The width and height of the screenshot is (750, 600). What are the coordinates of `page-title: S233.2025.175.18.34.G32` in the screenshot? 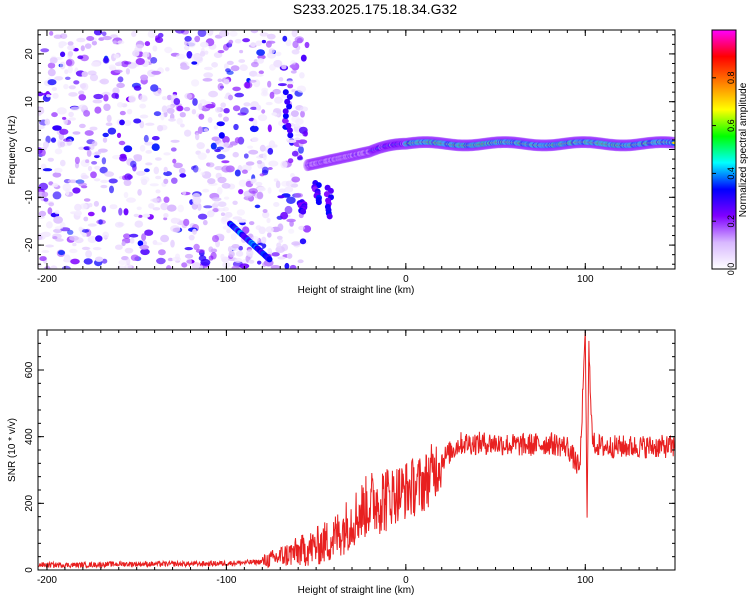 It's located at (375, 9).